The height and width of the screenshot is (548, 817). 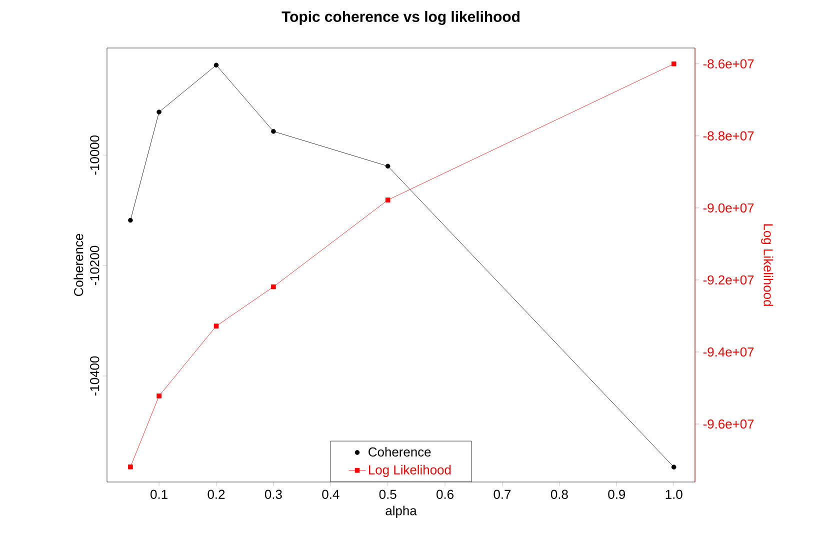 I want to click on legend-label: Log Likelihood, so click(x=410, y=470).